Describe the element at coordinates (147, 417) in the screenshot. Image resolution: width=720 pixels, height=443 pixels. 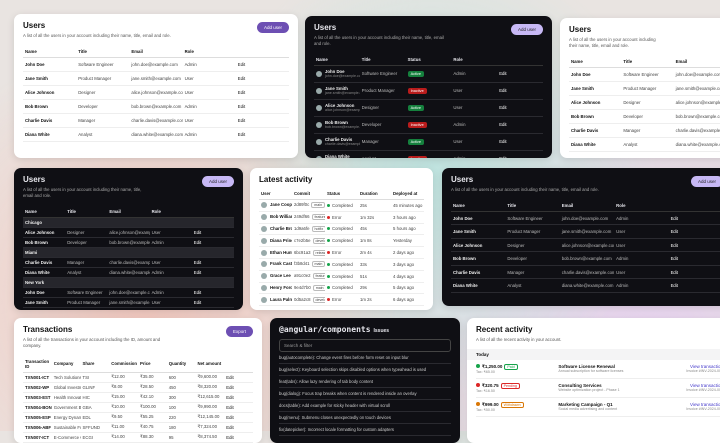
I see `cell-text: ₹55.25` at that location.